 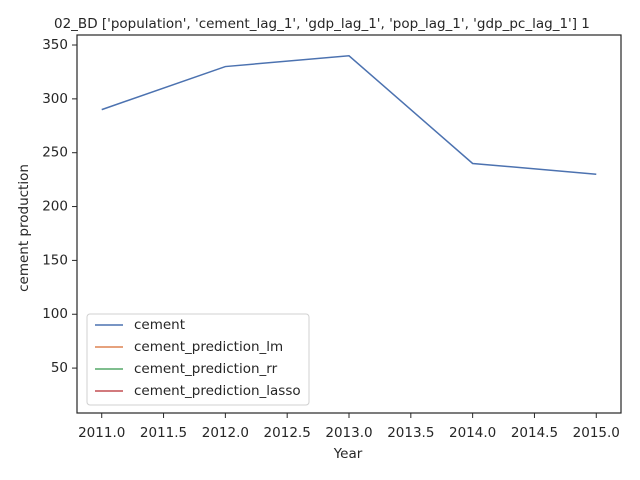 I want to click on y-tick-label: 350, so click(x=55, y=45).